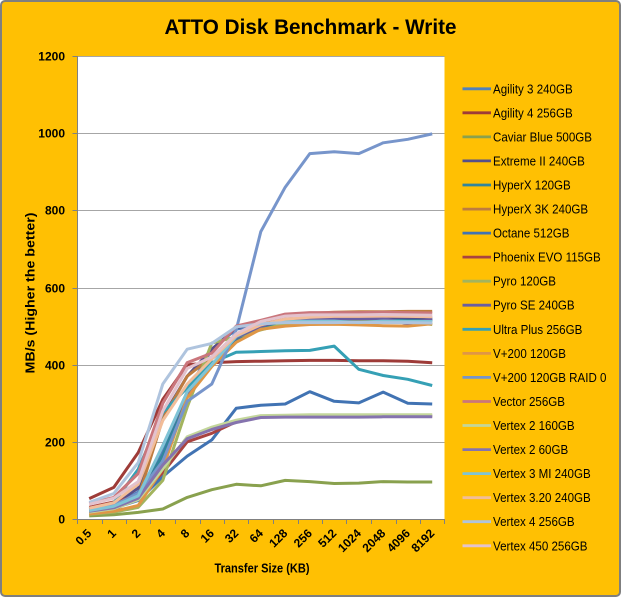  What do you see at coordinates (529, 353) in the screenshot?
I see `svg-text: V+200 120GB` at bounding box center [529, 353].